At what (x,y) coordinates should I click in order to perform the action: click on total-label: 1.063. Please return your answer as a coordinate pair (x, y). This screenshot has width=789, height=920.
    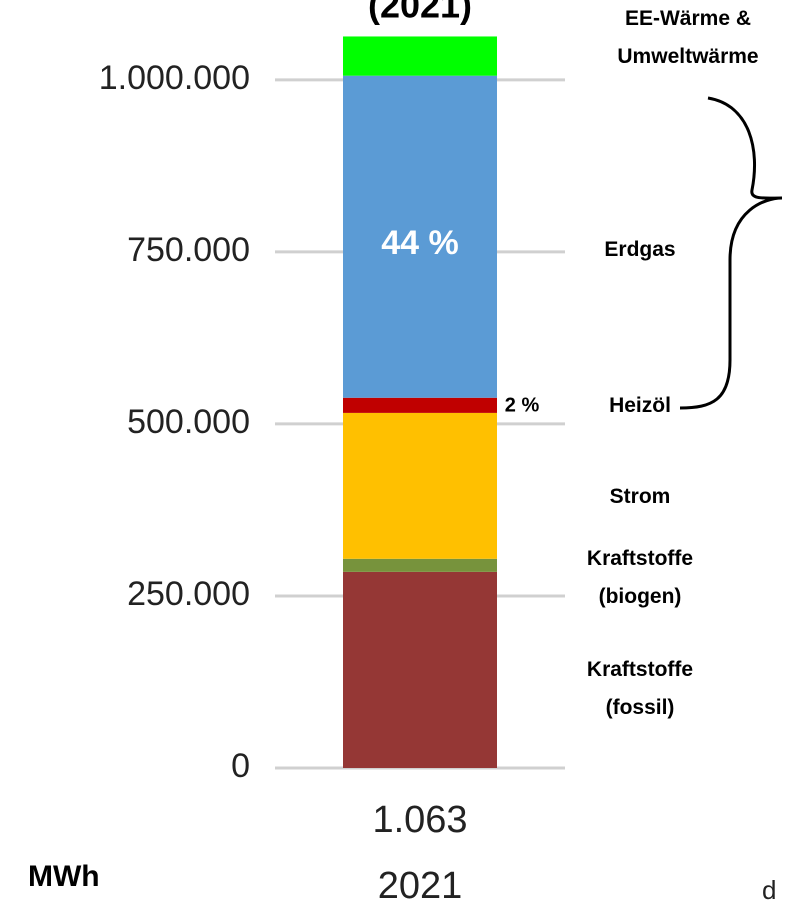
    Looking at the image, I should click on (419, 820).